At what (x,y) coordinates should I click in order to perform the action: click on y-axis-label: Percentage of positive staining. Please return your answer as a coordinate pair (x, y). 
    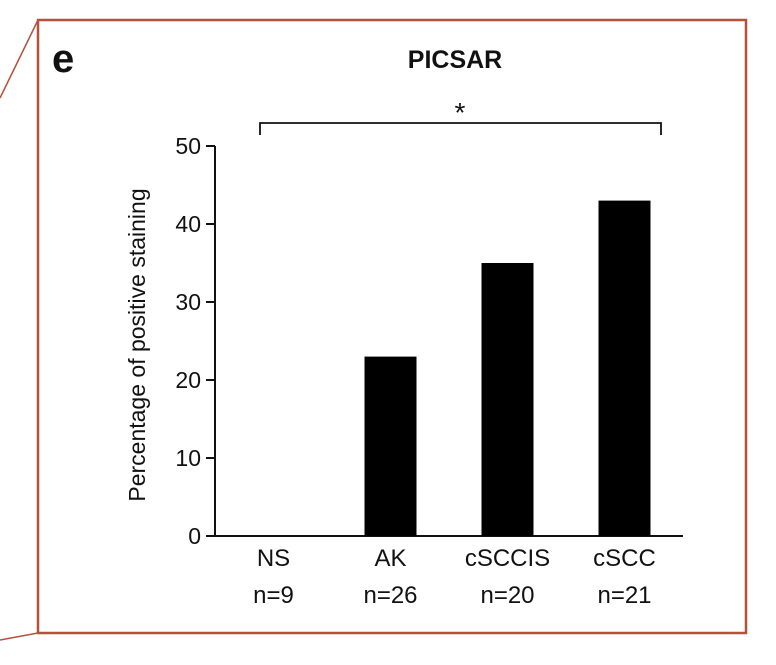
    Looking at the image, I should click on (137, 344).